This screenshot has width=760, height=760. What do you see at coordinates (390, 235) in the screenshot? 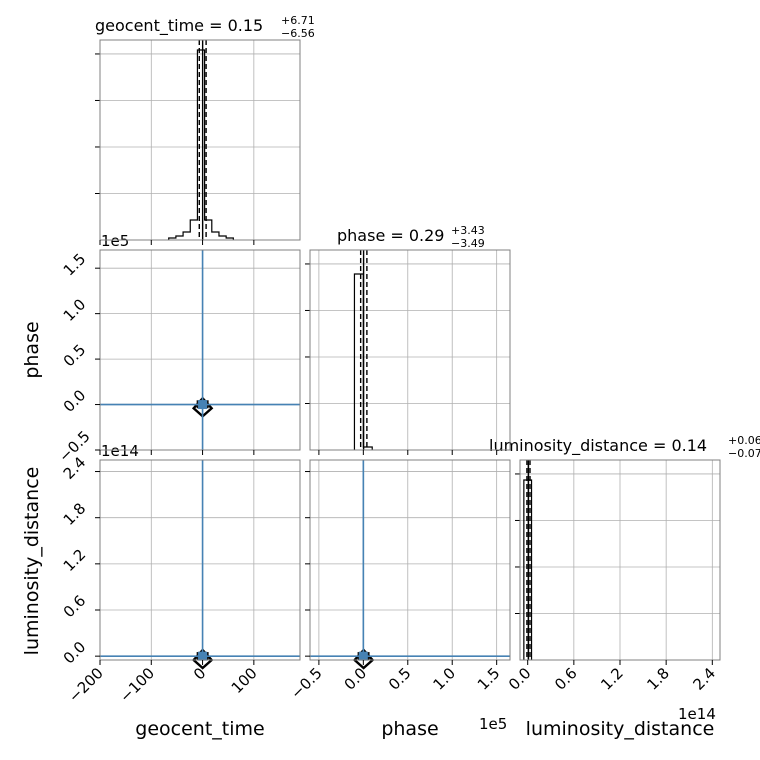
I see `title-phase-main: phase = 0.29` at bounding box center [390, 235].